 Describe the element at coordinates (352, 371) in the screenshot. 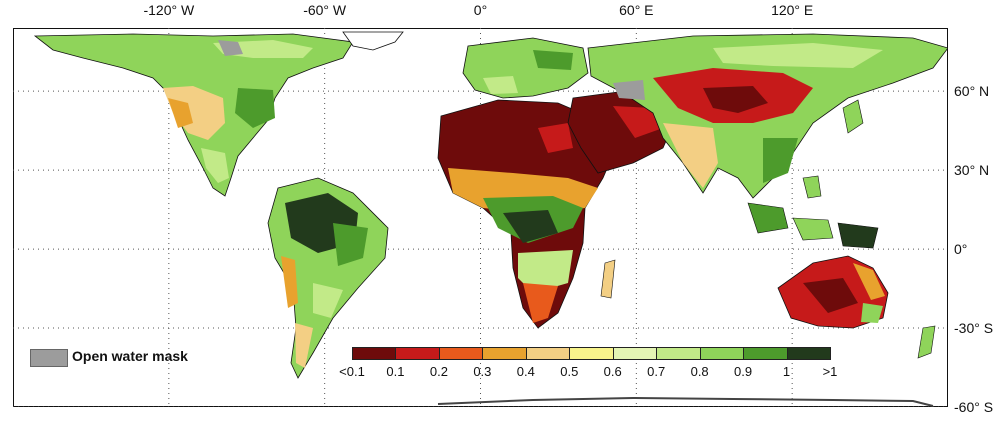

I see `colorbar-tick-label: <0.1` at that location.